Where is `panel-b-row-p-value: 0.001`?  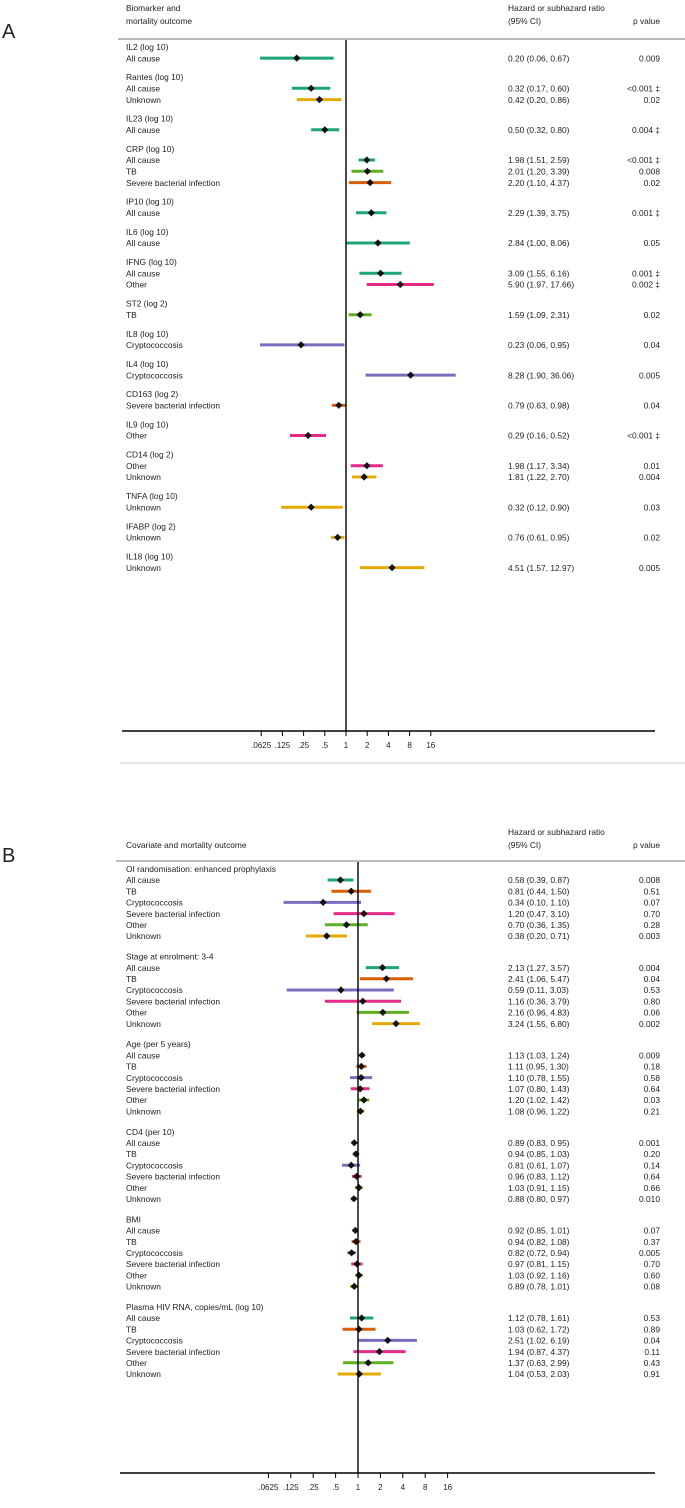
panel-b-row-p-value: 0.001 is located at coordinates (649, 1143).